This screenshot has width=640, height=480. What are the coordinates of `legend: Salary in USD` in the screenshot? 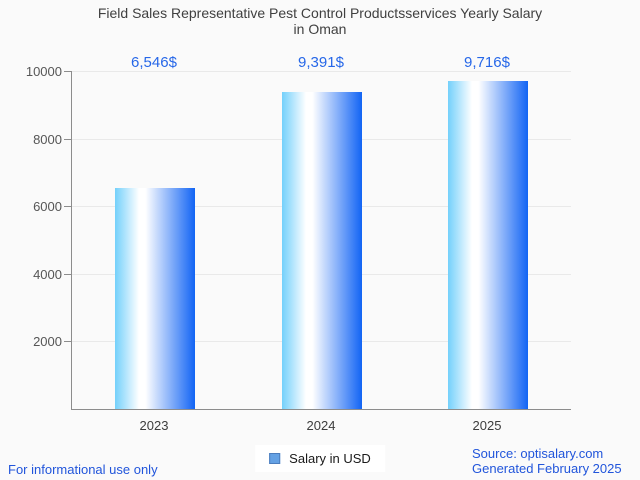 It's located at (320, 458).